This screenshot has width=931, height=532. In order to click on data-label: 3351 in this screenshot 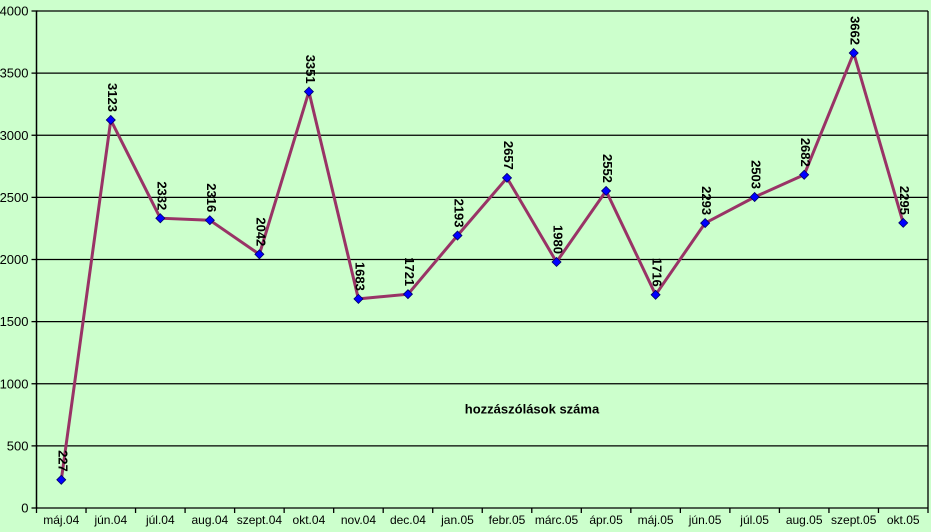, I will do `click(310, 69)`.